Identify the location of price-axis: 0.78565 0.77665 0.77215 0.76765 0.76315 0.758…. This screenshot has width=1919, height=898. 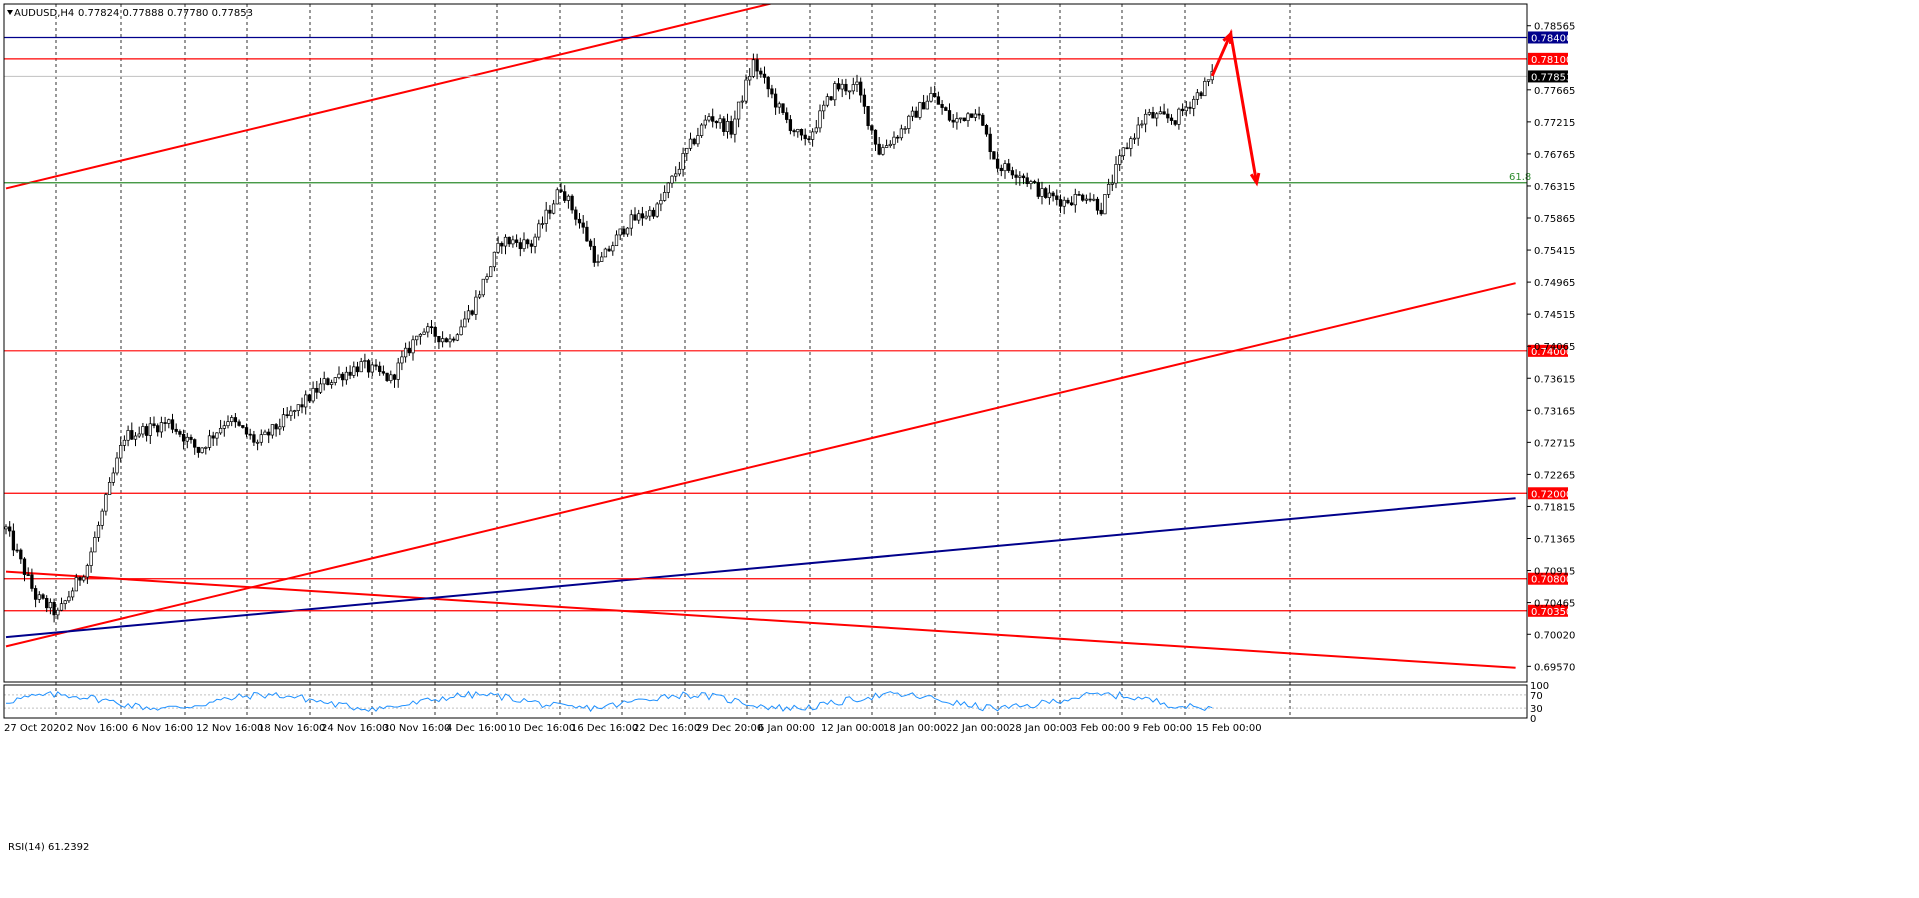
(1551, 348).